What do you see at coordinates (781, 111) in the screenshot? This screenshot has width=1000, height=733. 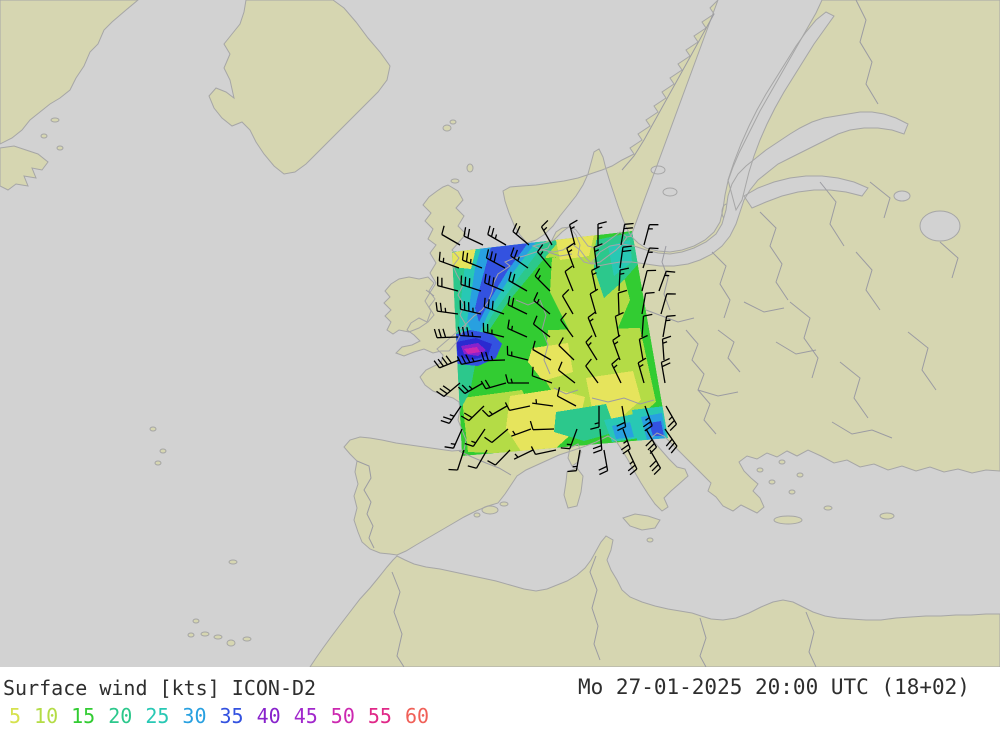 I see `coastline-gulf-of-bothnia` at bounding box center [781, 111].